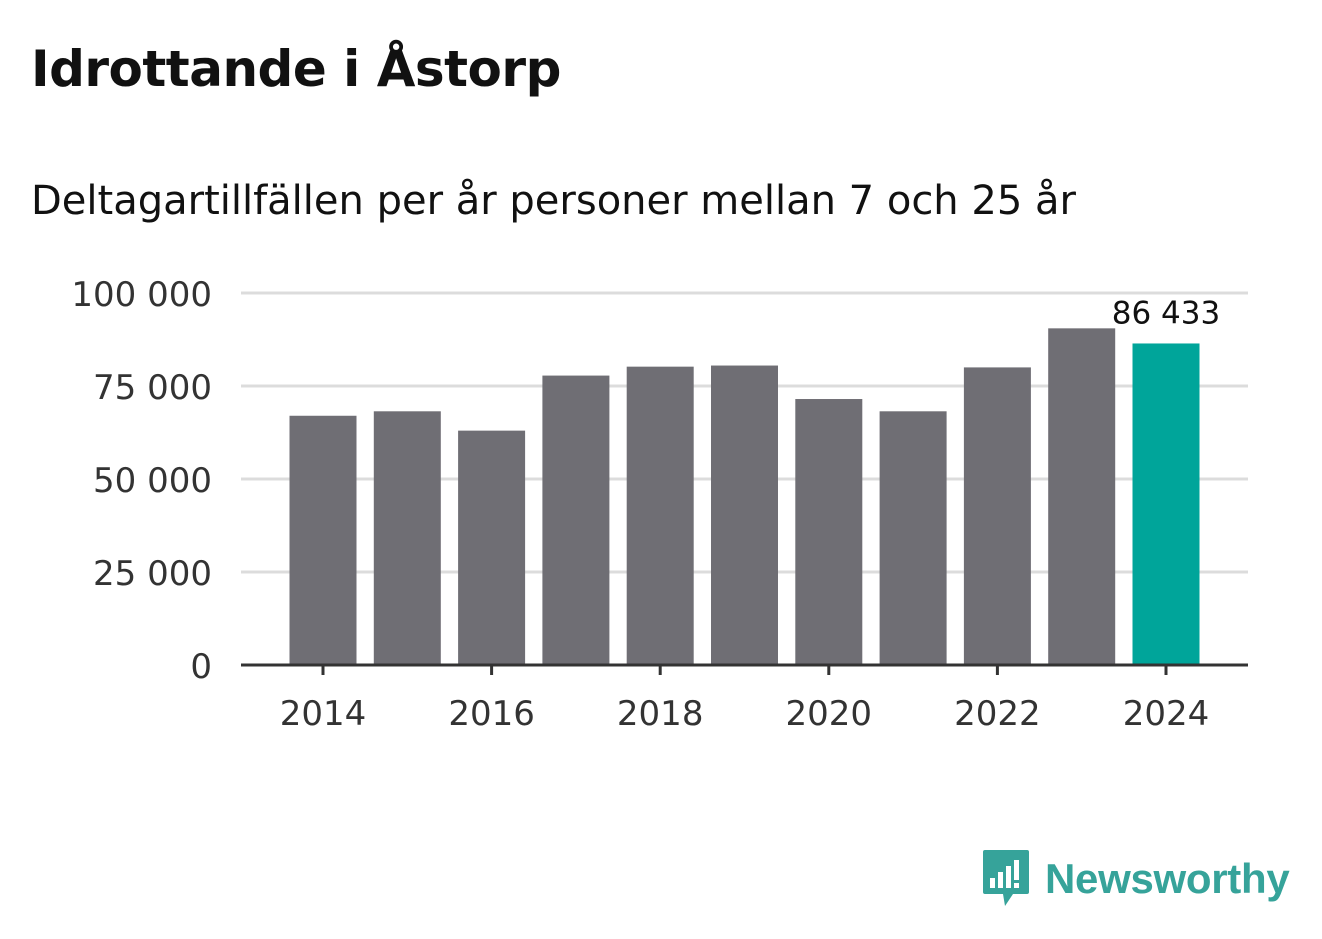 This screenshot has height=939, width=1322. Describe the element at coordinates (660, 515) in the screenshot. I see `bar-2018` at that location.